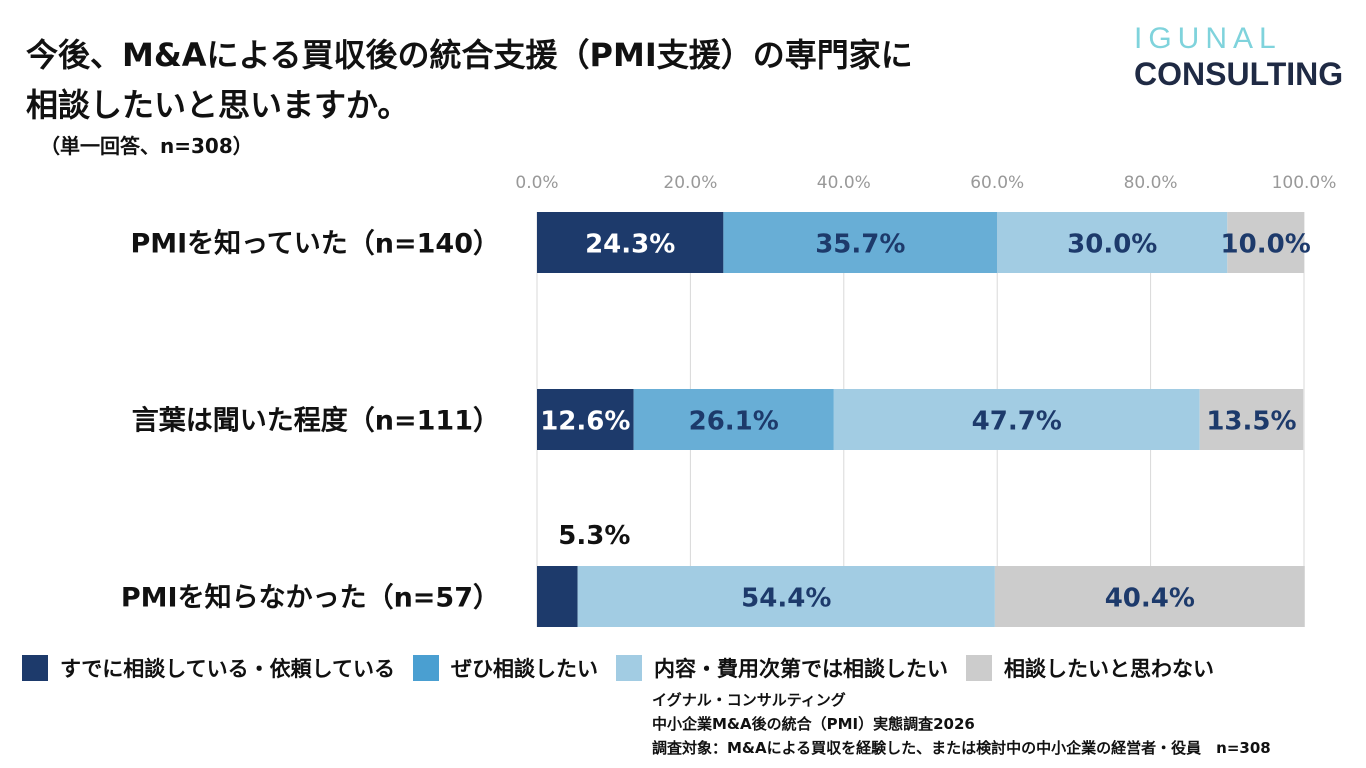  I want to click on legend-item-already-consulting: すでに相談している・依頼している, so click(208, 668).